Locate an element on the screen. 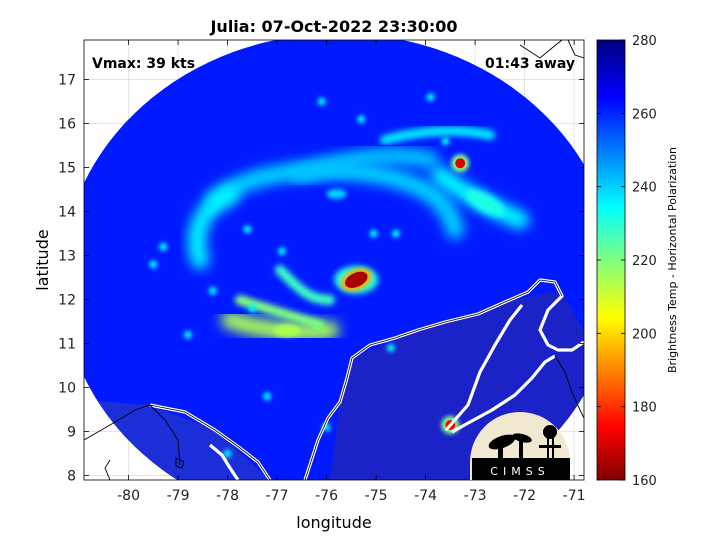 Image resolution: width=720 pixels, height=544 pixels. colorbar-tick-label: 160 is located at coordinates (644, 481).